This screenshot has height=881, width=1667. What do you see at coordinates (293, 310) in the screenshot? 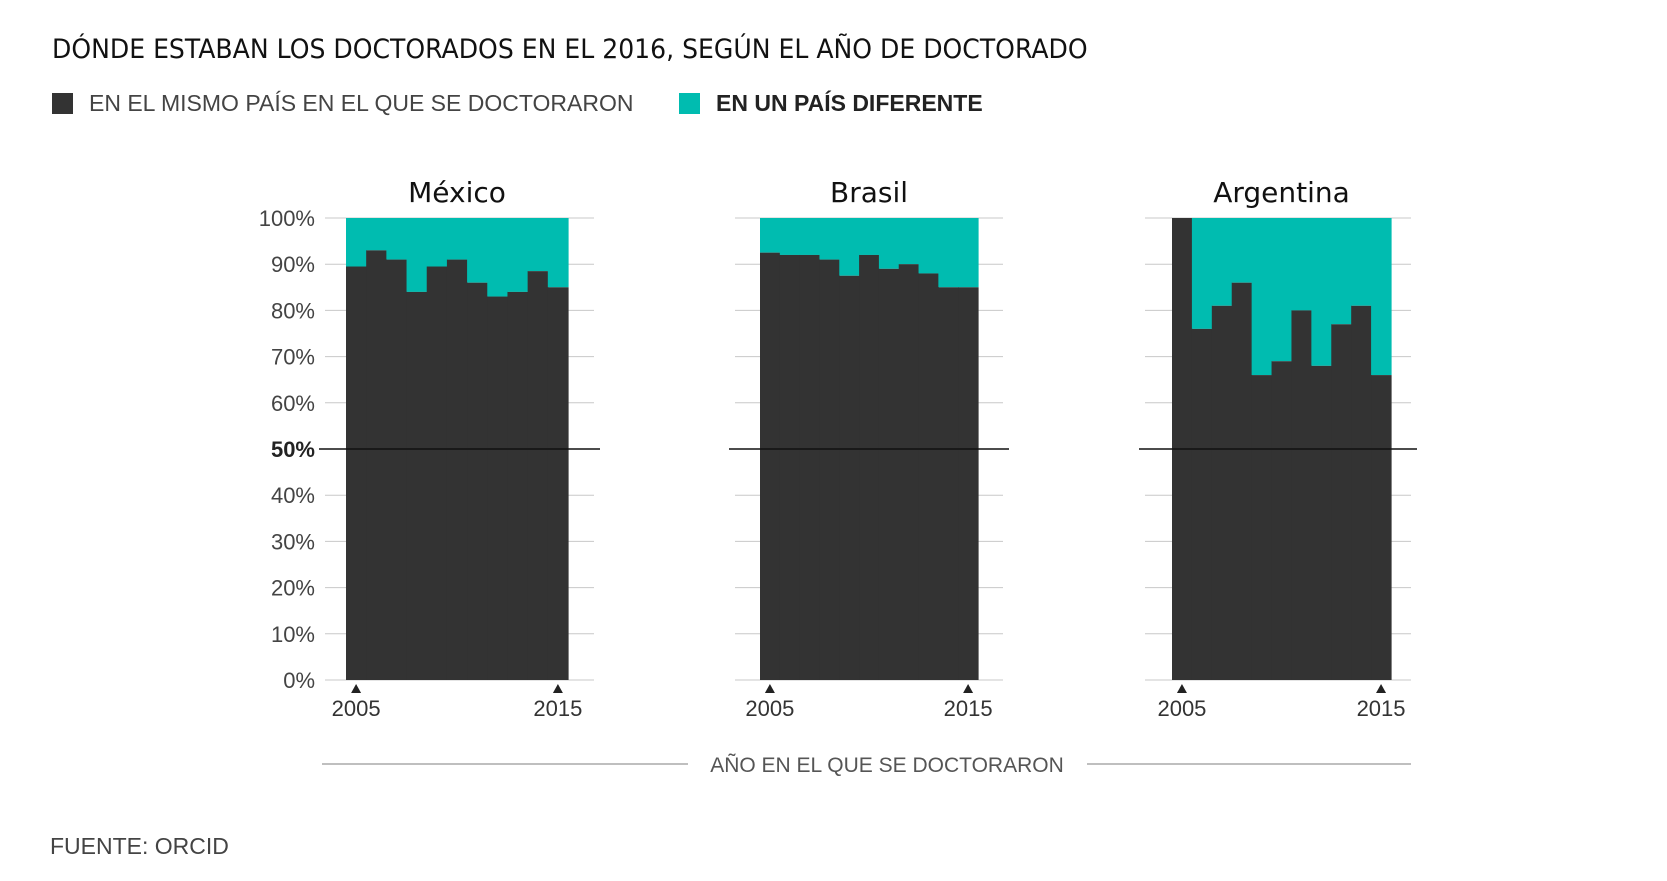
I see `y-tick-label: 80%` at bounding box center [293, 310].